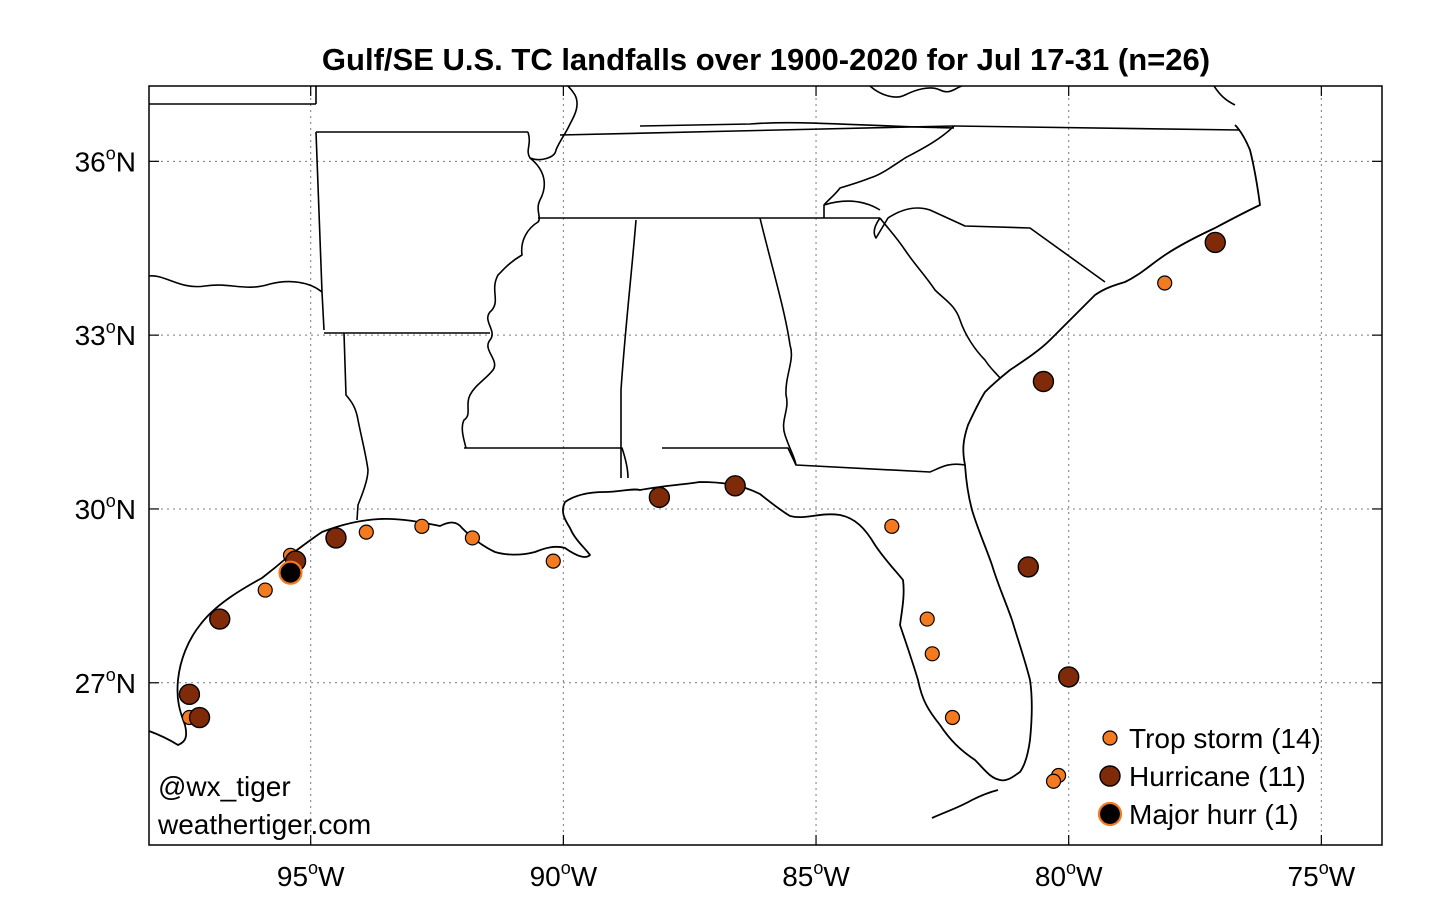  I want to click on ms-al-border, so click(628, 348).